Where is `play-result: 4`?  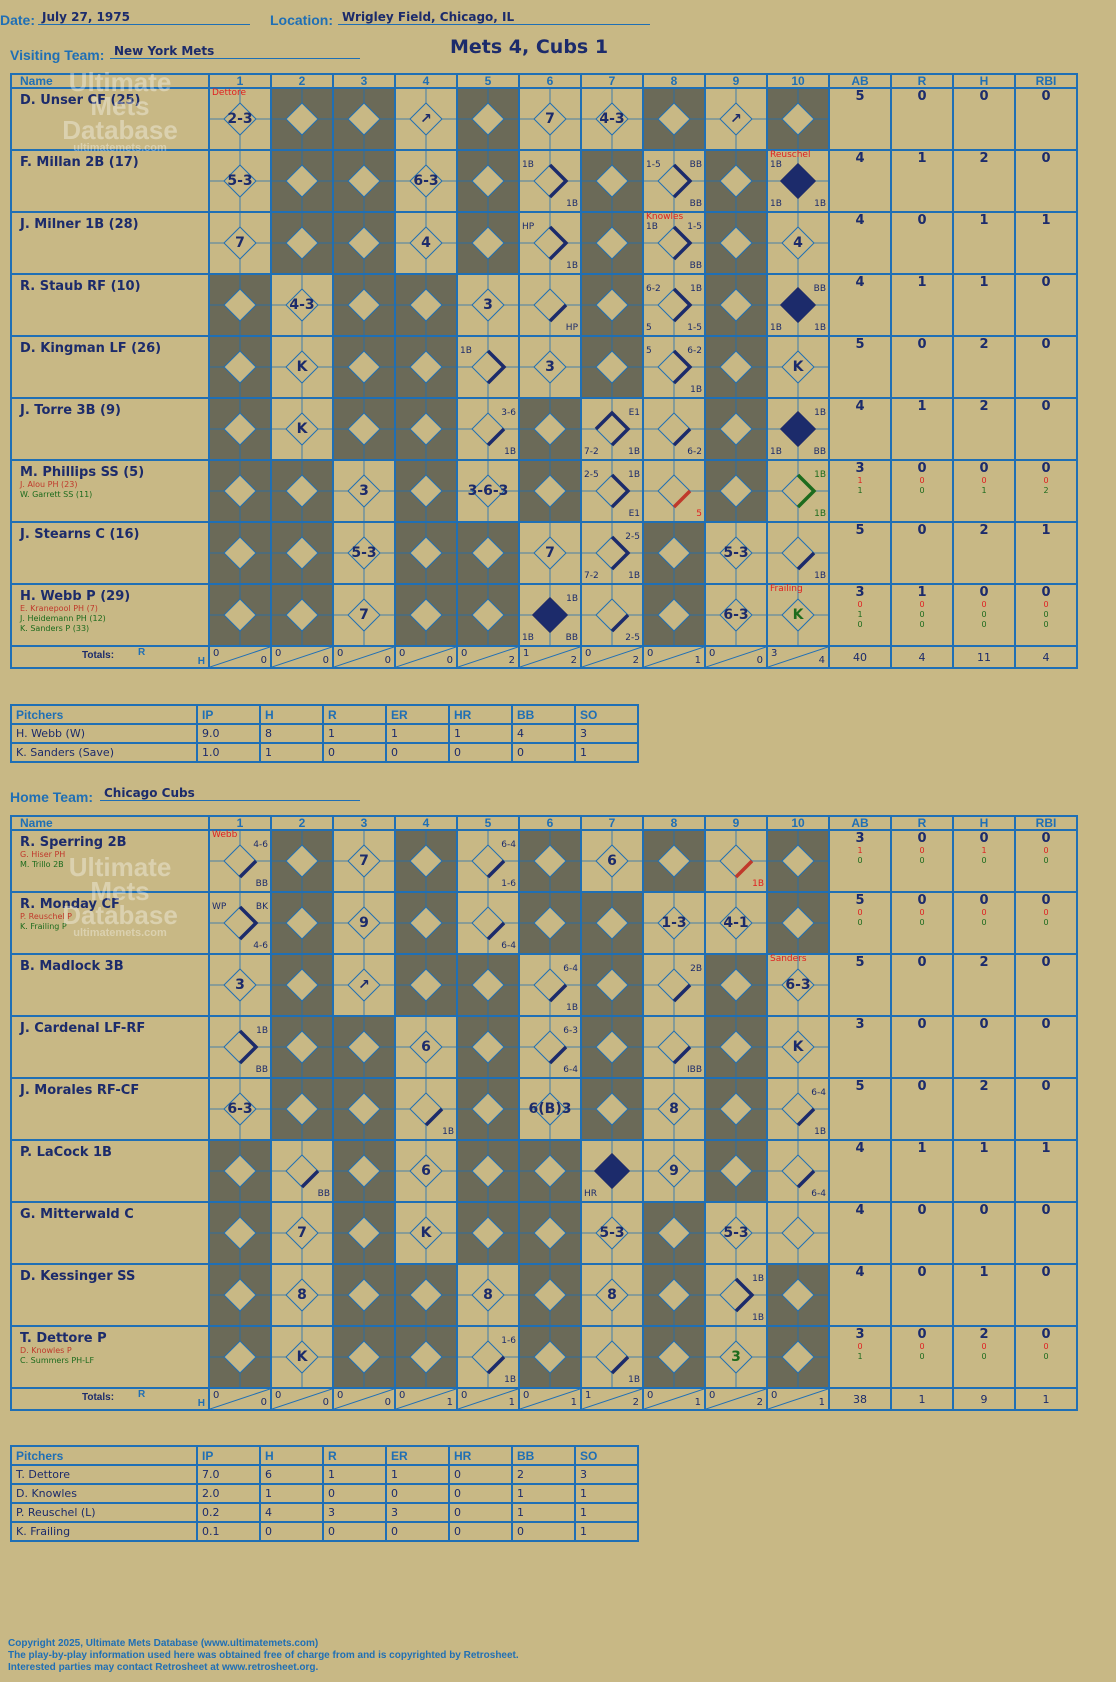 play-result: 4 is located at coordinates (426, 243).